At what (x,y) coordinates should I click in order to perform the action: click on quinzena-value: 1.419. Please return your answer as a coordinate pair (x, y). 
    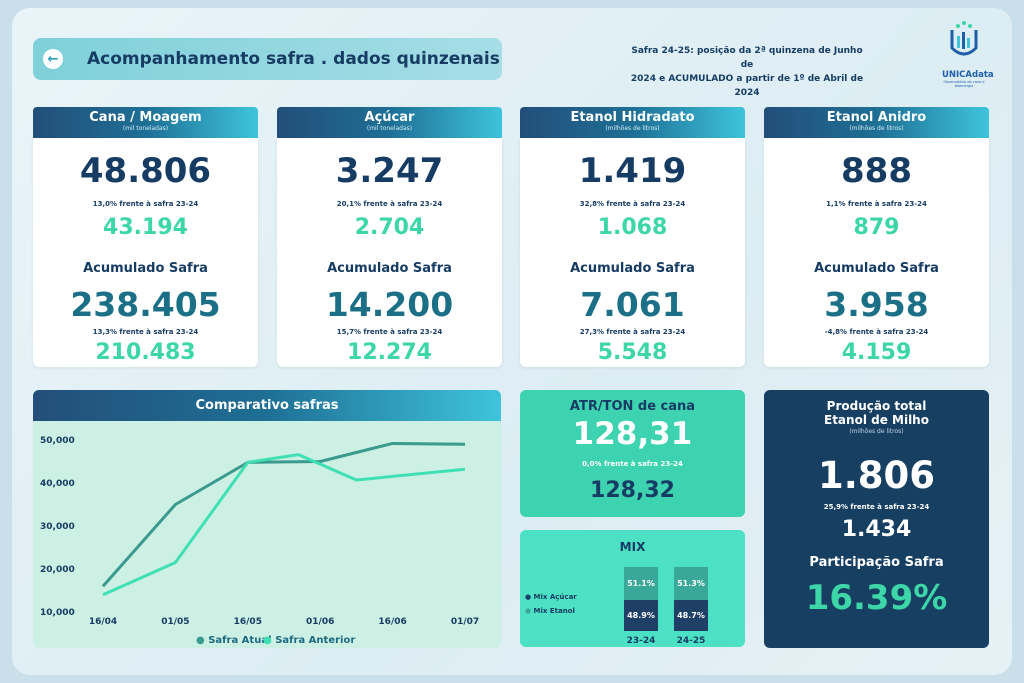
    Looking at the image, I should click on (632, 171).